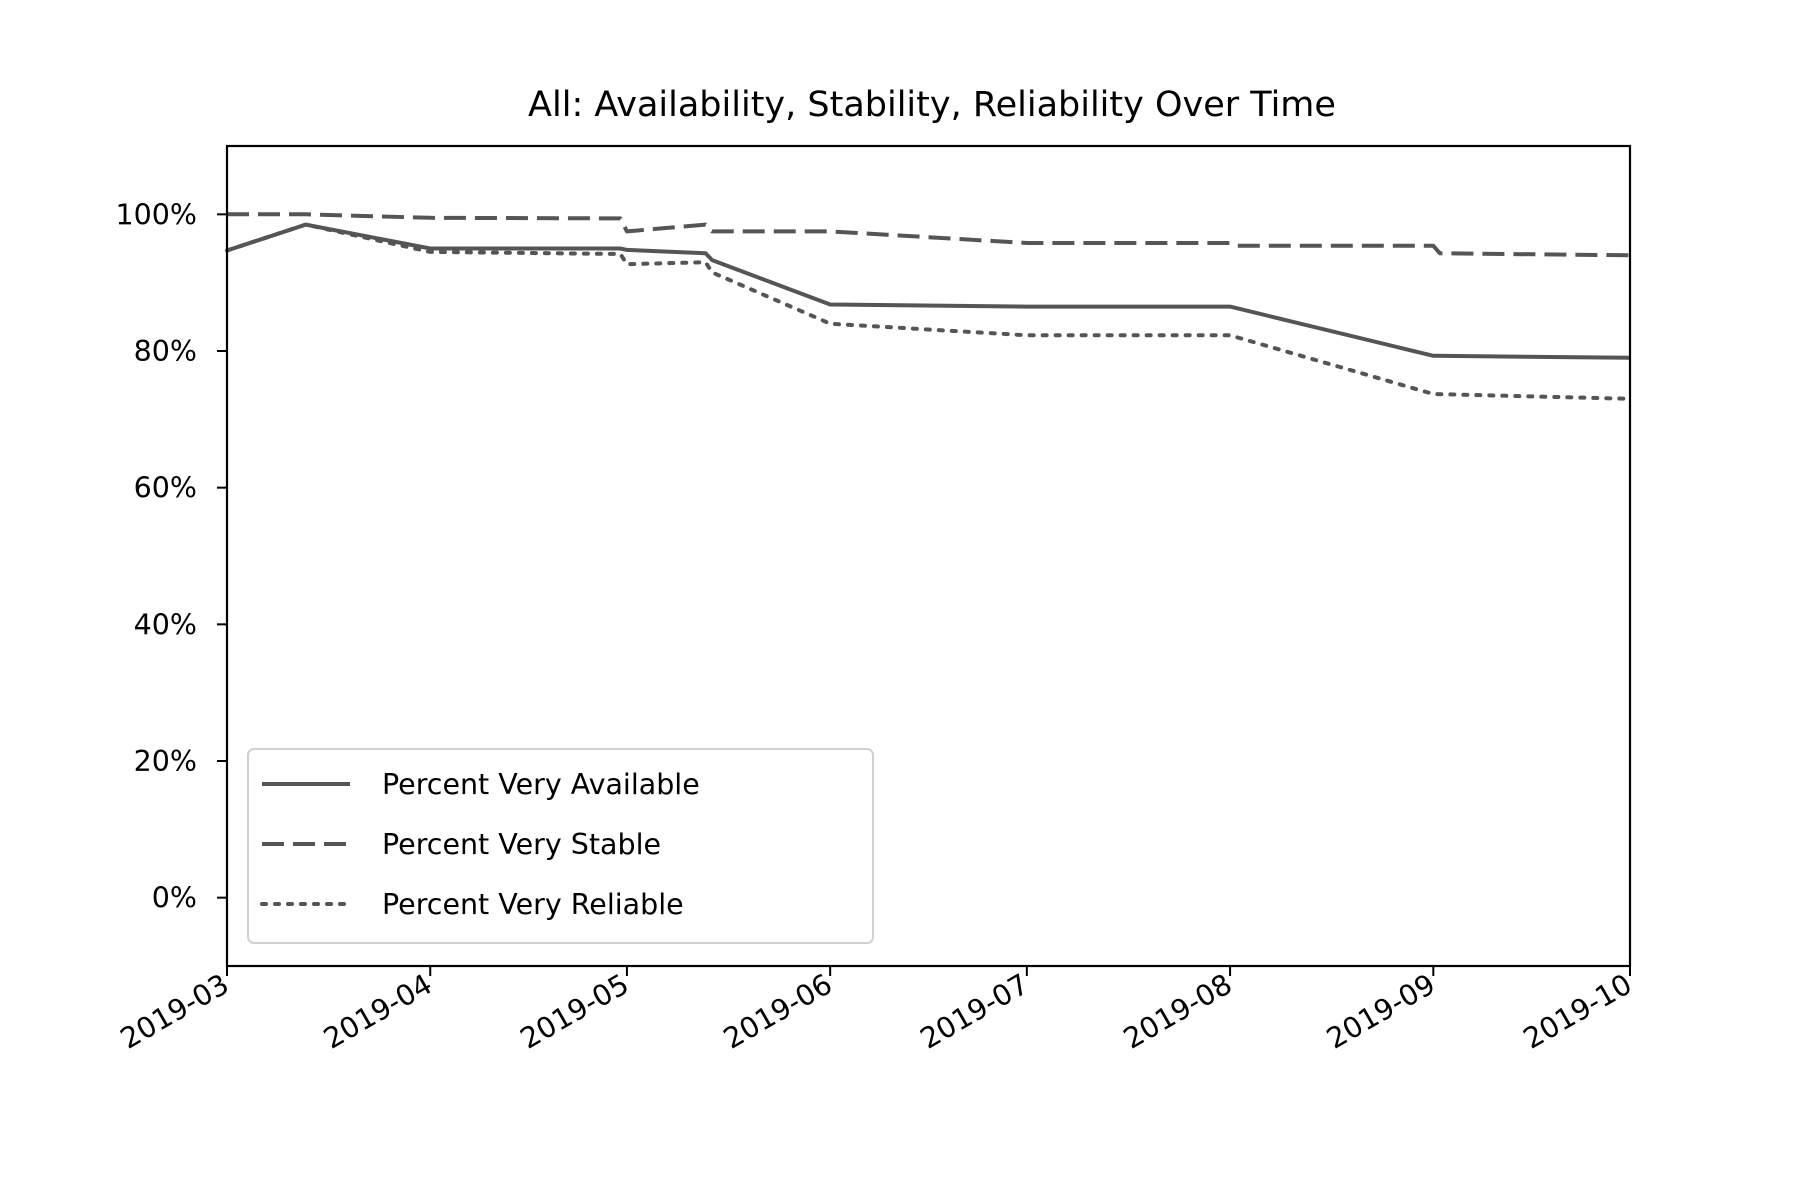 The height and width of the screenshot is (1200, 1800). I want to click on y-tick-label: 0%, so click(174, 898).